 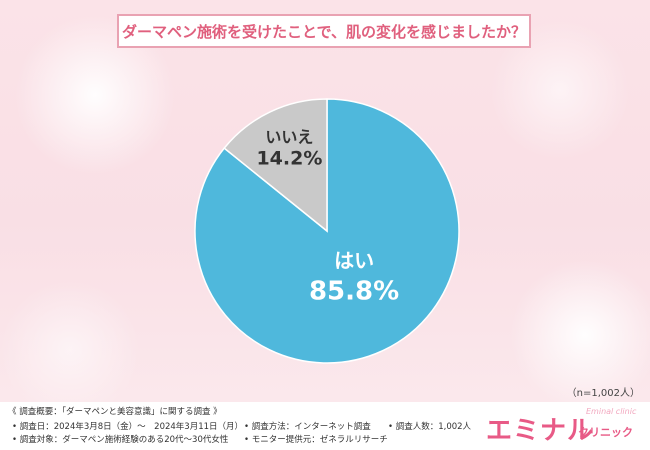 I want to click on slice-label-yes: はい, so click(x=354, y=261).